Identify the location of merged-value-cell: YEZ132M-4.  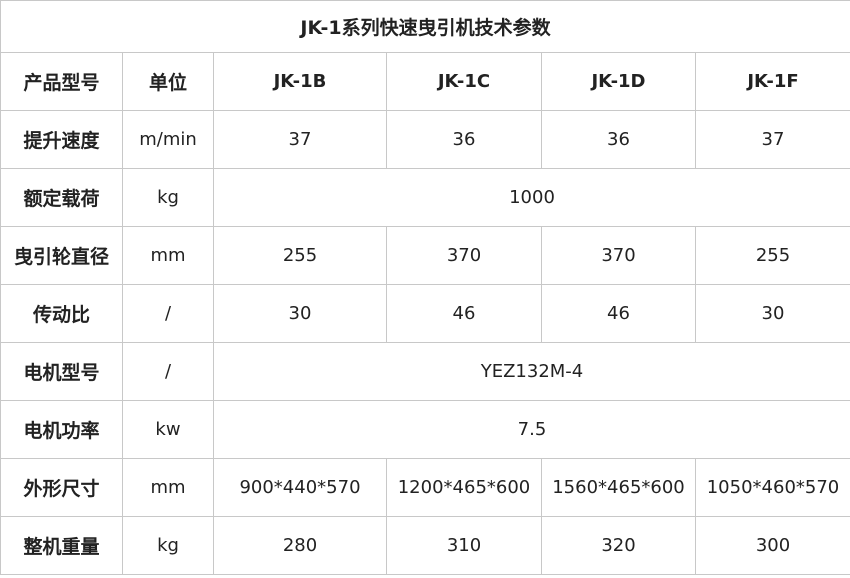
(531, 371).